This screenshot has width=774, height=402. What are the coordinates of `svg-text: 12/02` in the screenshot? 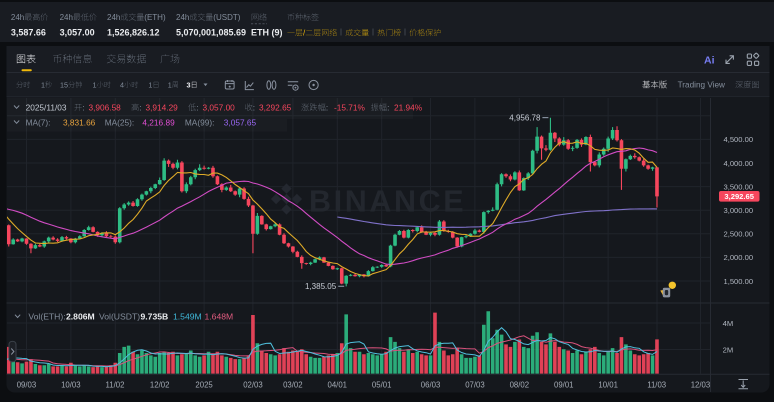 It's located at (160, 384).